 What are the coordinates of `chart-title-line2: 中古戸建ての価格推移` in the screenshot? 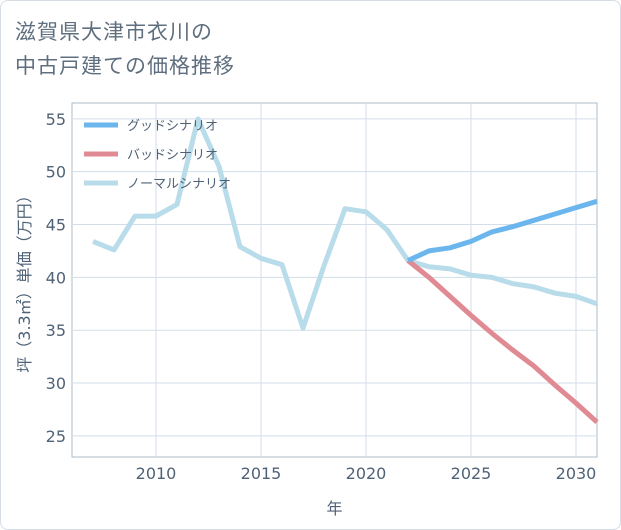 It's located at (125, 66).